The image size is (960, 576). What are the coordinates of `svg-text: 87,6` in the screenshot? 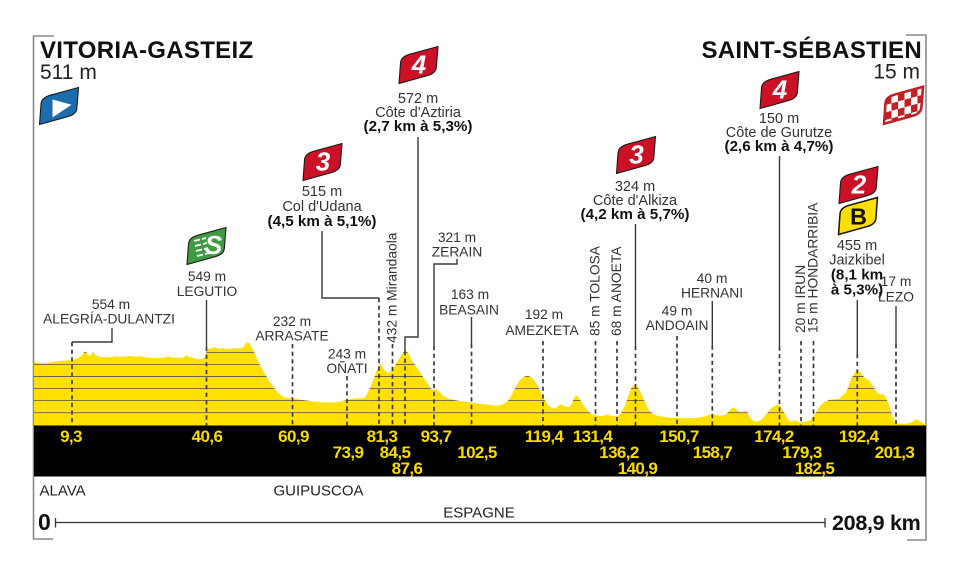 It's located at (407, 468).